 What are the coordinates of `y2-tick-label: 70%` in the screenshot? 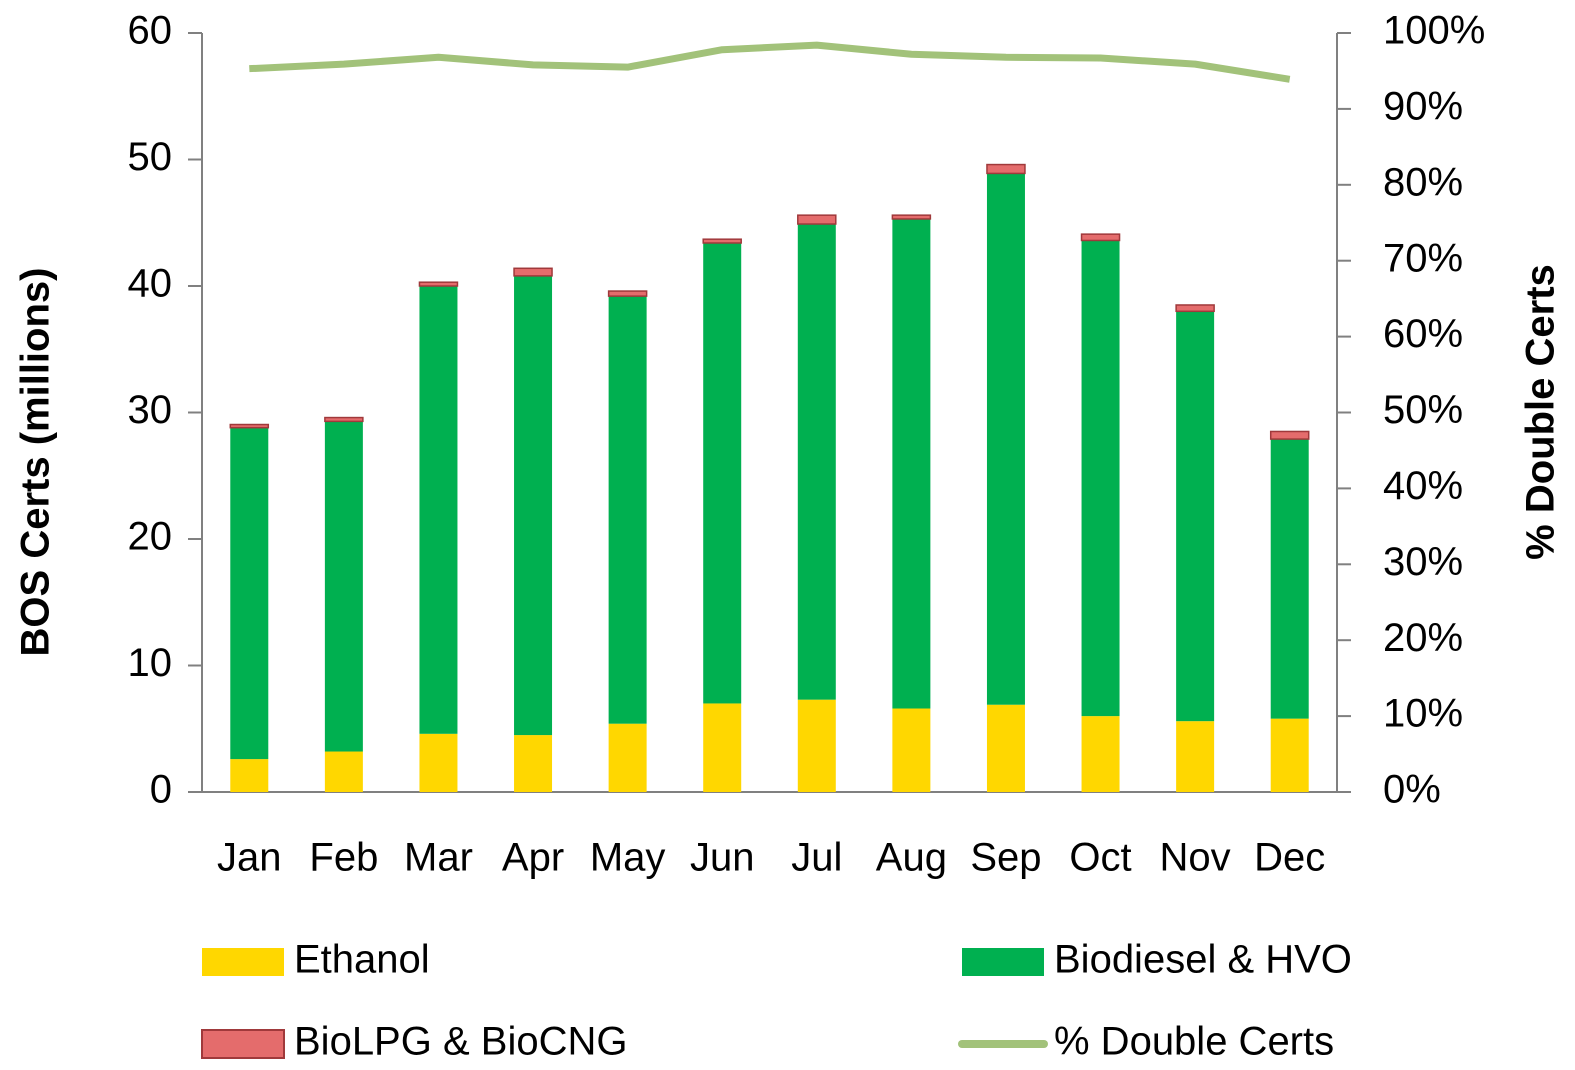 It's located at (1423, 258).